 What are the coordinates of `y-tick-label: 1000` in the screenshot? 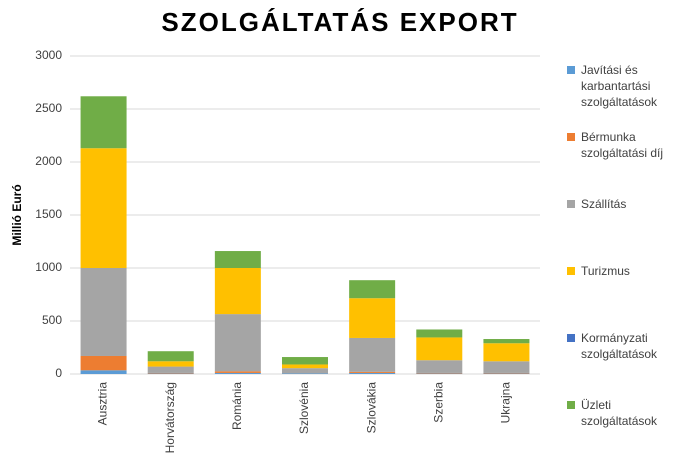 It's located at (48, 267).